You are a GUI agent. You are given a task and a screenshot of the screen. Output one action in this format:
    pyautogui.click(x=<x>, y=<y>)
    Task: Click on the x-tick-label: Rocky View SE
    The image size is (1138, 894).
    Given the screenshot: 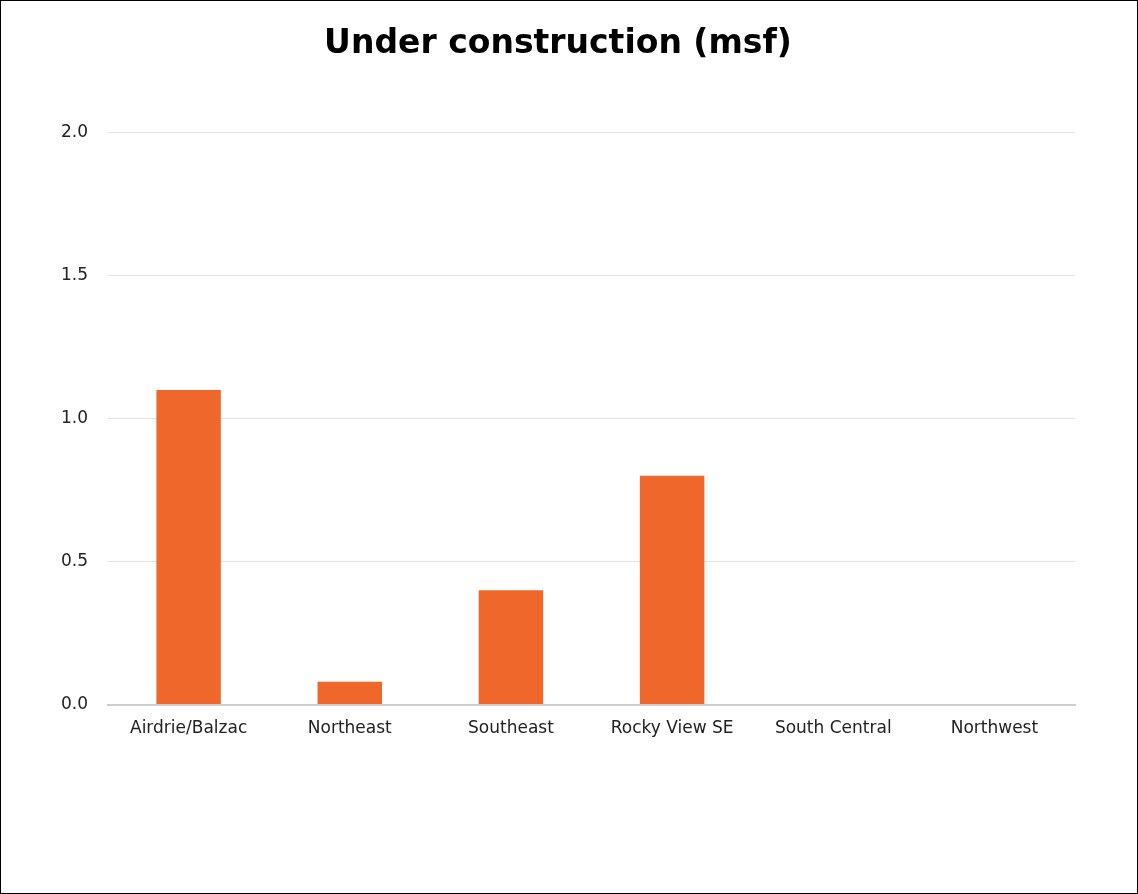 What is the action you would take?
    pyautogui.click(x=672, y=727)
    